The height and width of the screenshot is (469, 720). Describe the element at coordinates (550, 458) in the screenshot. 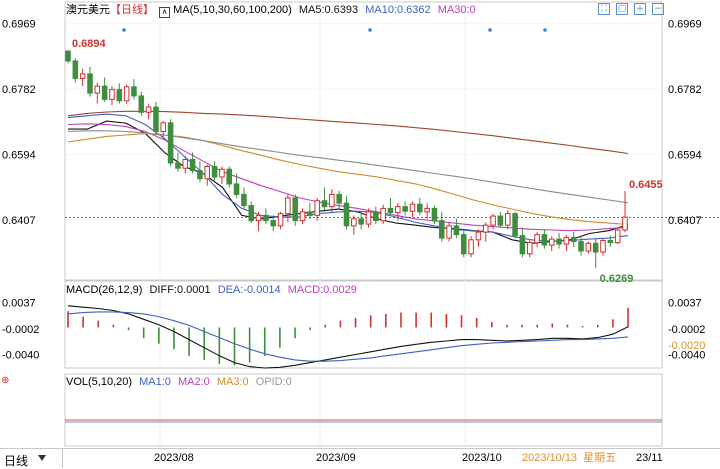

I see `current-date: 2023/10/13` at that location.